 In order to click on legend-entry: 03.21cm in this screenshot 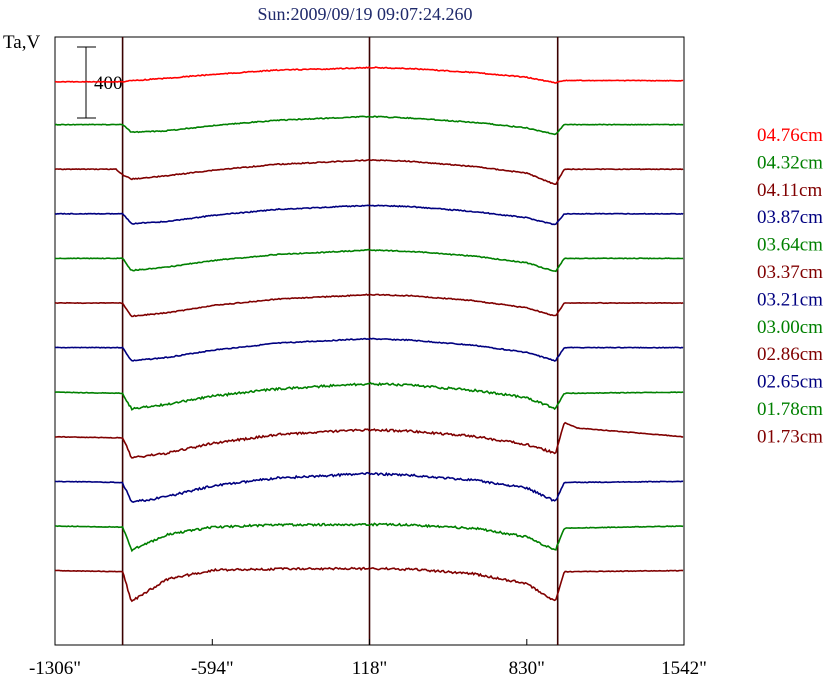, I will do `click(790, 299)`.